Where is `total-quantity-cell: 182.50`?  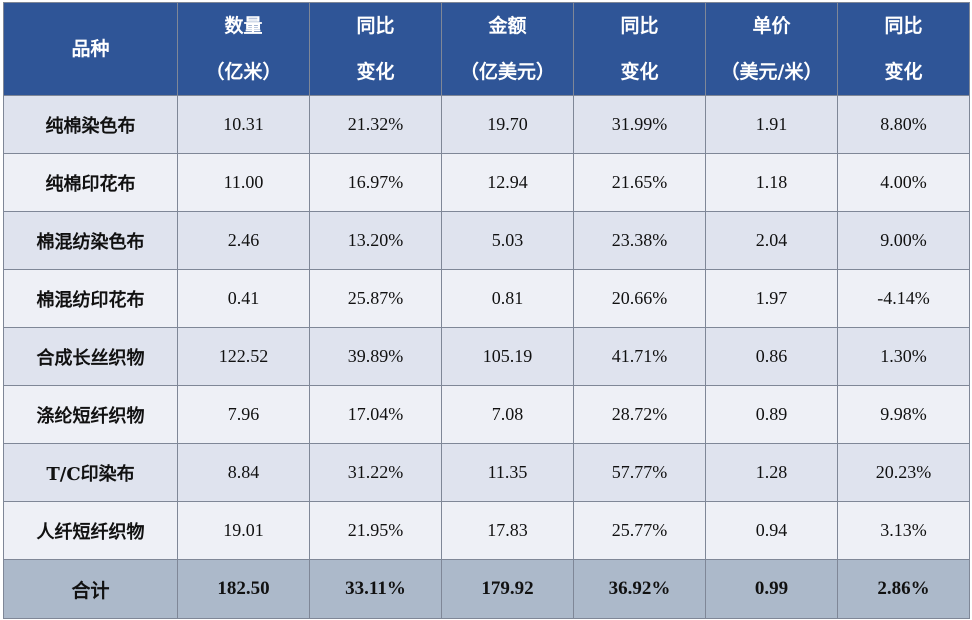
total-quantity-cell: 182.50 is located at coordinates (243, 589).